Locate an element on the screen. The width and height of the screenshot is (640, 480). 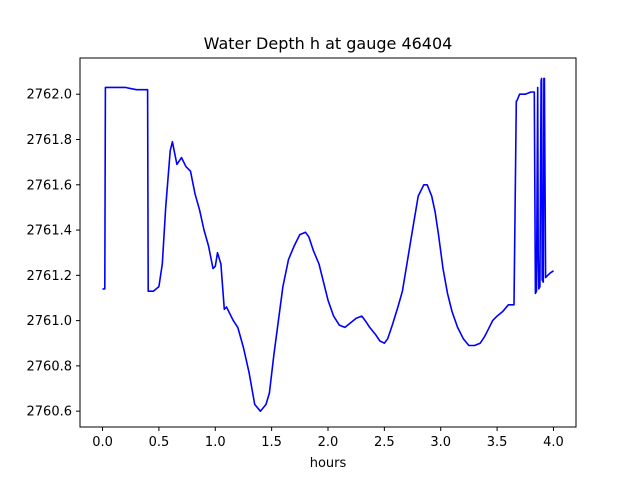
x-tick-label: 4.0 is located at coordinates (553, 442).